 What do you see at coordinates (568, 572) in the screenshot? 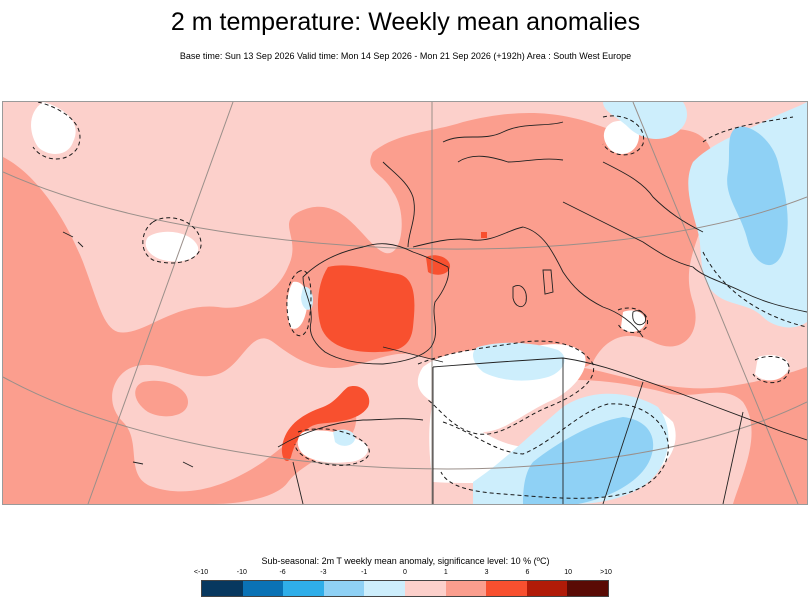
I see `legend-tick-label: 10` at bounding box center [568, 572].